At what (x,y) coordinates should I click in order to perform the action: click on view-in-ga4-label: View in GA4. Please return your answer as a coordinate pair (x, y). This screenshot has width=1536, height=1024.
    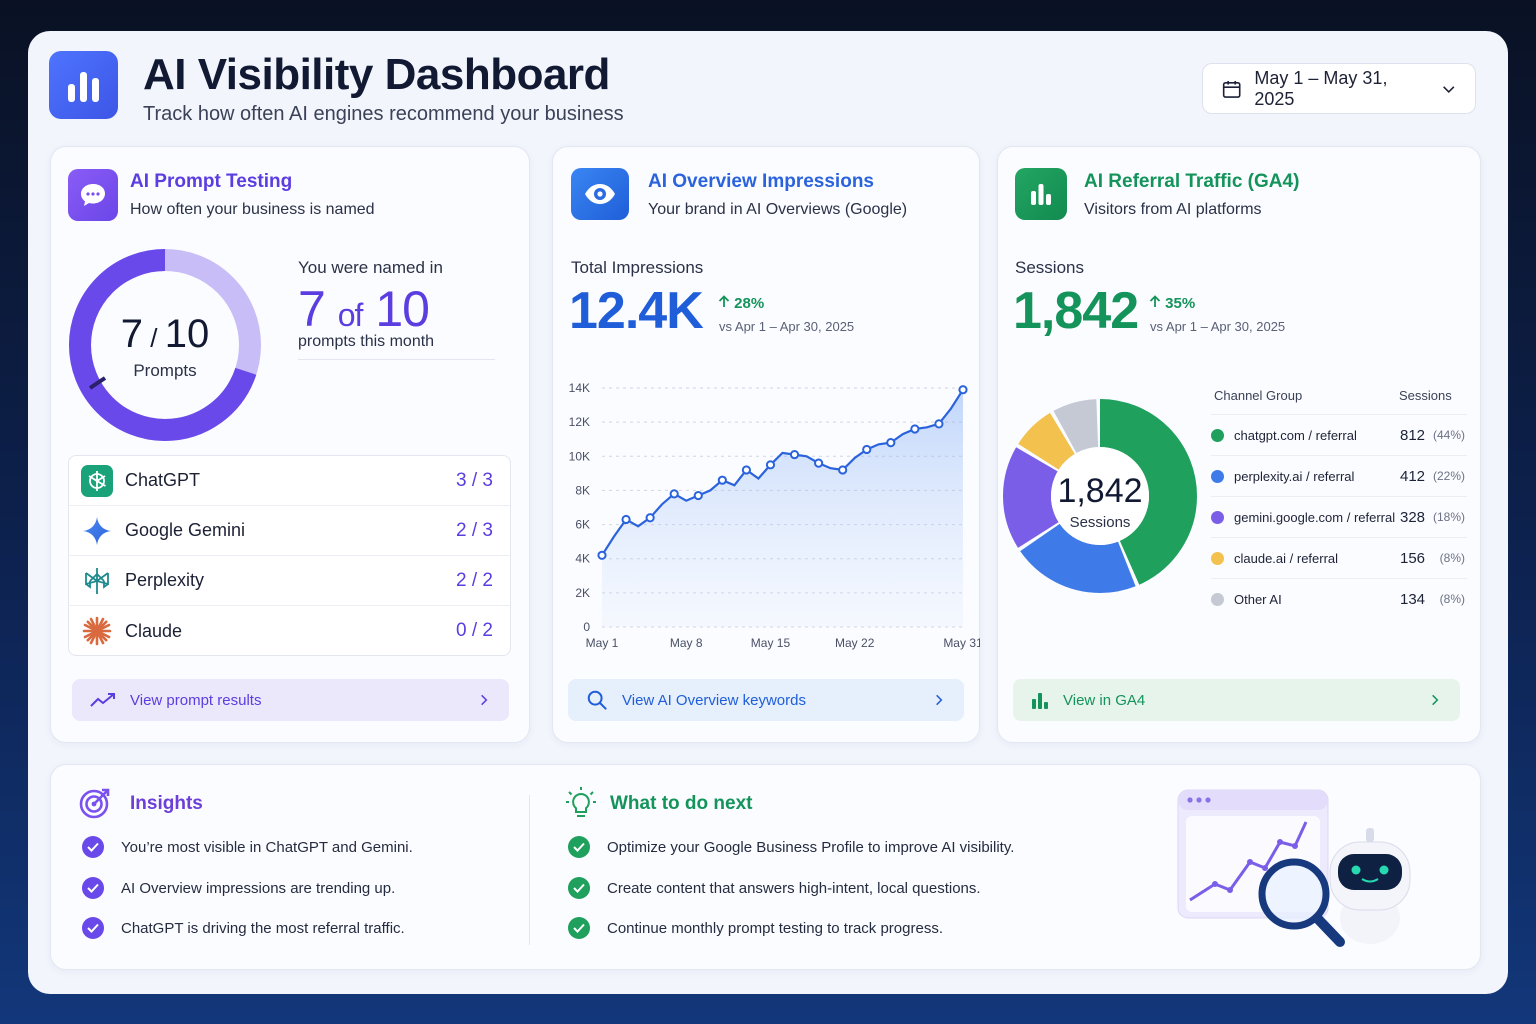
    Looking at the image, I should click on (1104, 700).